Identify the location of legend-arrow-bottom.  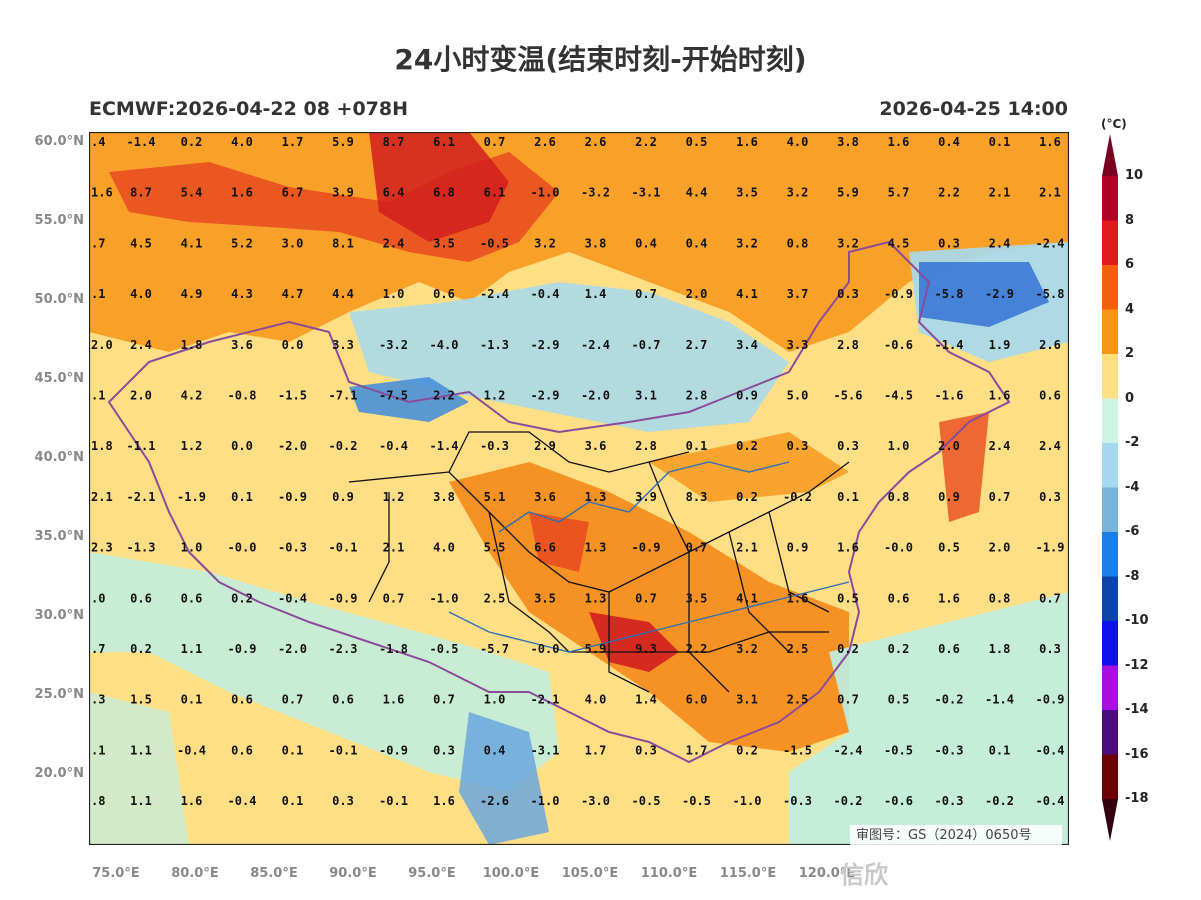
(1110, 820).